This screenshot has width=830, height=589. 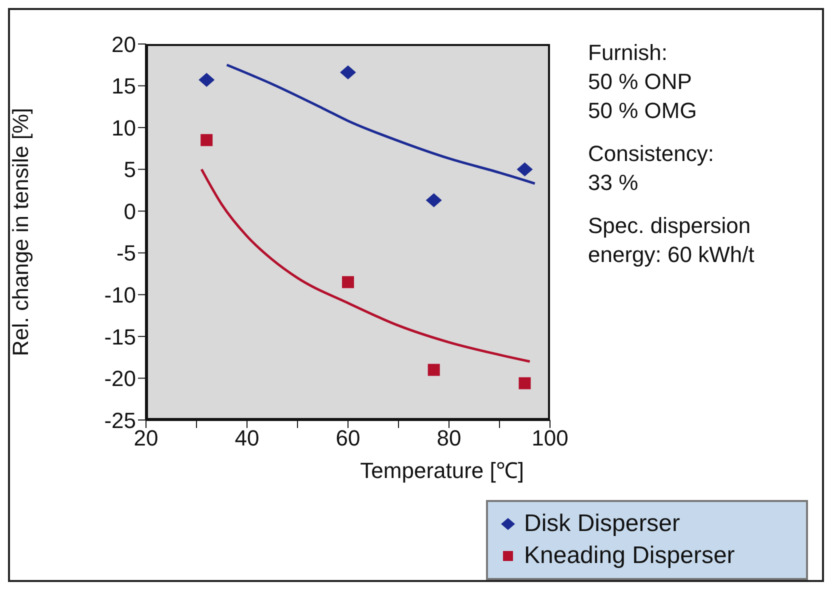 What do you see at coordinates (449, 438) in the screenshot?
I see `x-tick-label: 80` at bounding box center [449, 438].